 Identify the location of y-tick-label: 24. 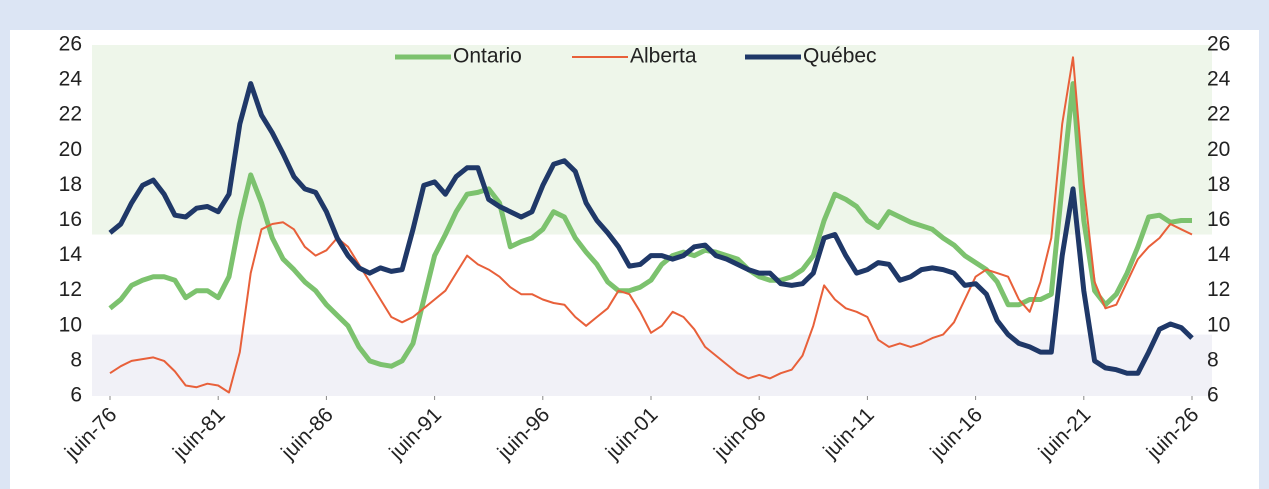
(71, 79).